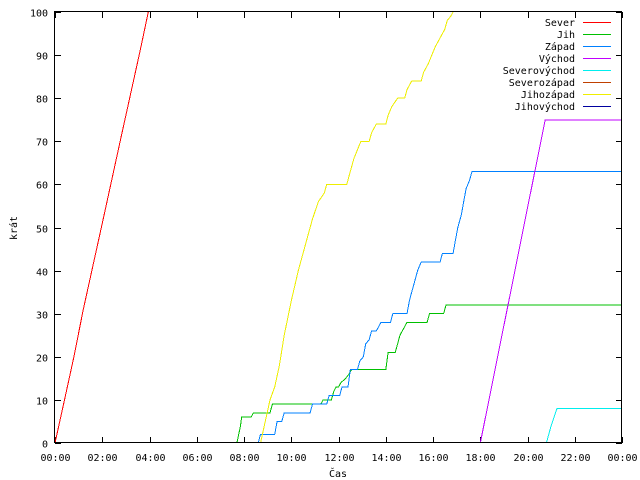  What do you see at coordinates (545, 107) in the screenshot?
I see `legend-label: Jihovýchod` at bounding box center [545, 107].